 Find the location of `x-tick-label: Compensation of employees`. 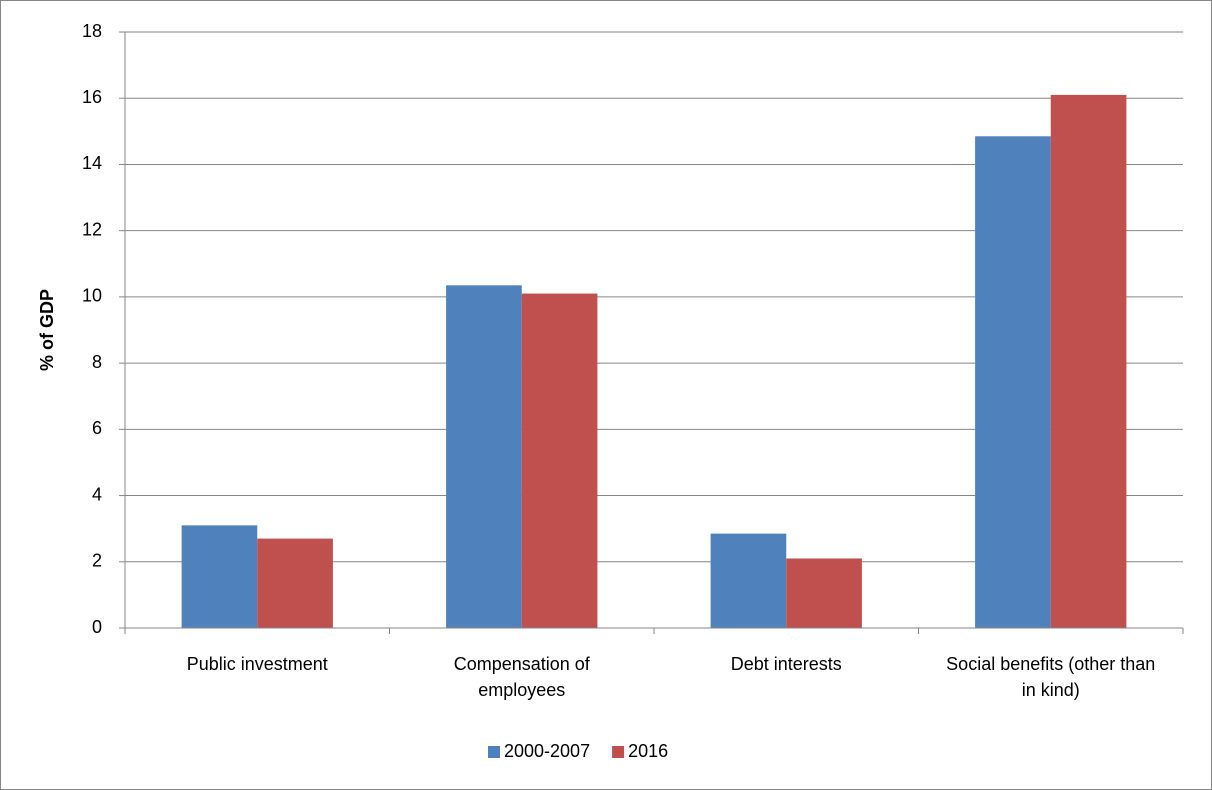

x-tick-label: Compensation of employees is located at coordinates (521, 677).